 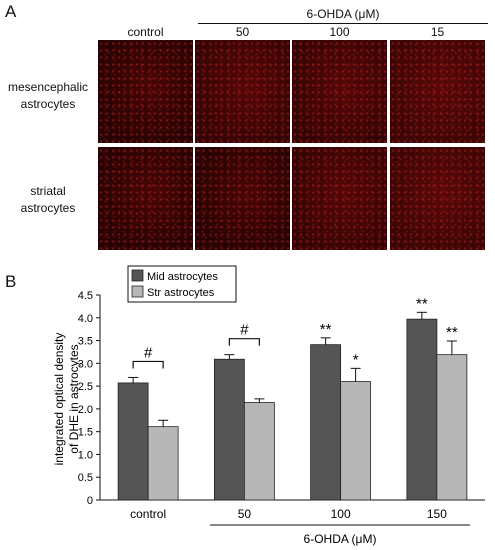 What do you see at coordinates (343, 14) in the screenshot?
I see `panel-a-treatment-header: 6-OHDA (μM)` at bounding box center [343, 14].